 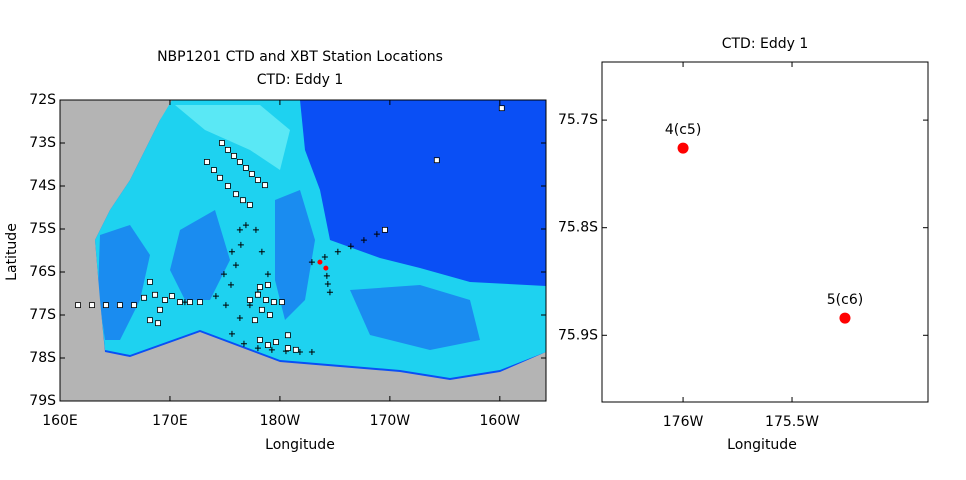 What do you see at coordinates (683, 422) in the screenshot?
I see `x-tick-label: 176W` at bounding box center [683, 422].